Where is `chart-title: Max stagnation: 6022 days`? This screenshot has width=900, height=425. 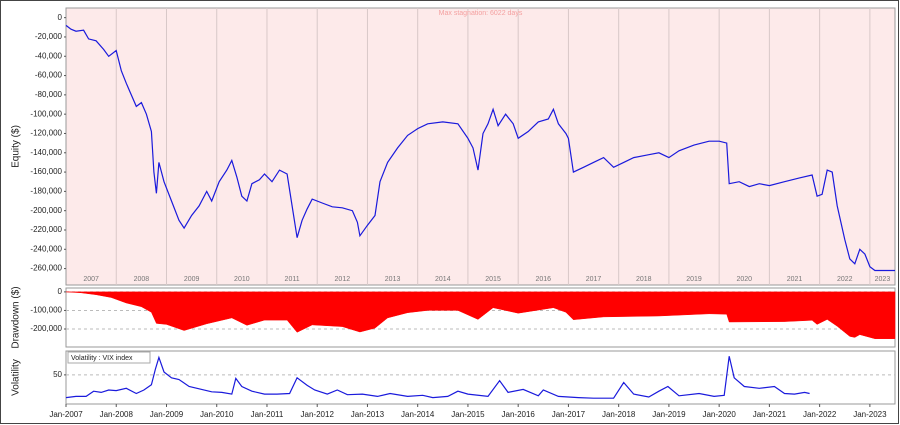 chart-title: Max stagnation: 6022 days is located at coordinates (481, 13).